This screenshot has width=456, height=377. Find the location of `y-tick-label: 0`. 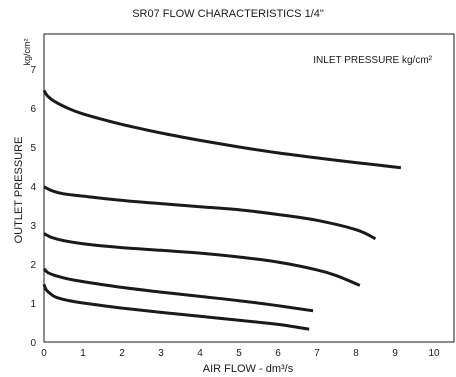

y-tick-label: 0 is located at coordinates (33, 343).